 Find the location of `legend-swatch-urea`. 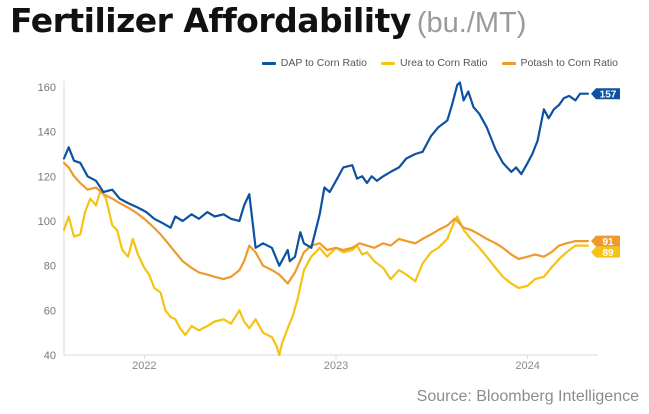

legend-swatch-urea is located at coordinates (387, 63).